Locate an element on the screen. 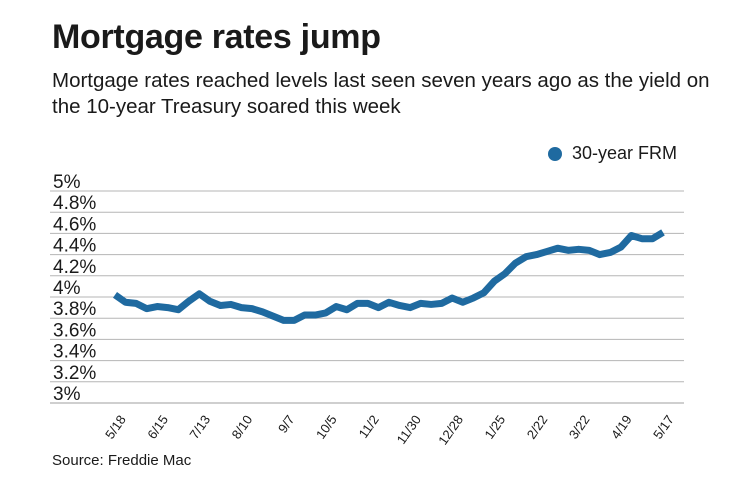 This screenshot has height=482, width=740. y-tick-label: 3% is located at coordinates (67, 394).